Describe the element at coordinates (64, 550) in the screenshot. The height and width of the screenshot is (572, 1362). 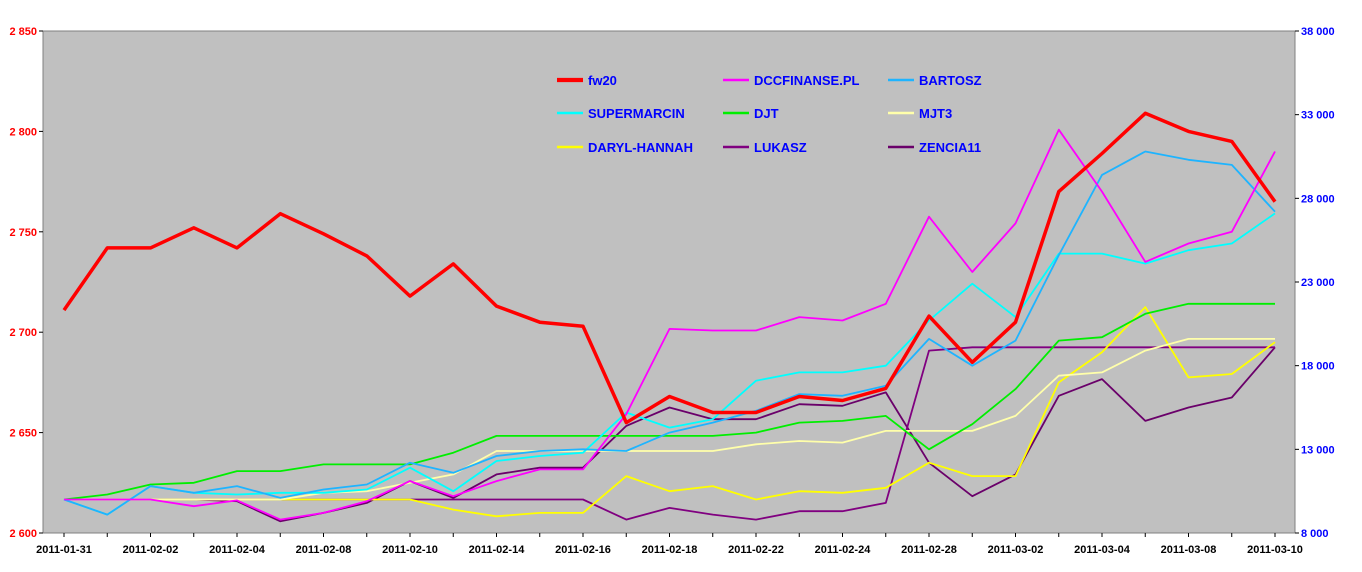
I see `x-tick-label: 2011-01-31` at that location.